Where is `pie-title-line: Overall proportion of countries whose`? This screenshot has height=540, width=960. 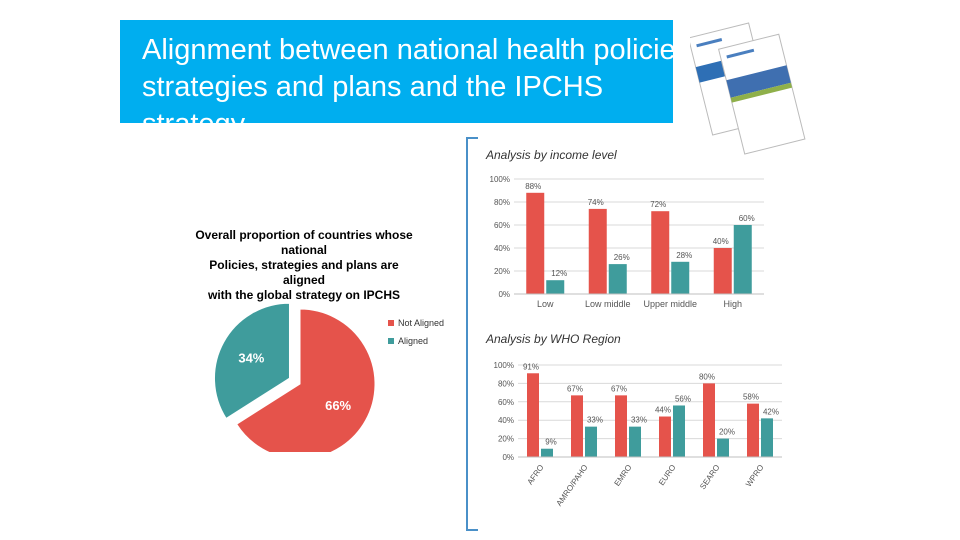
pie-title-line: Overall proportion of countries whose is located at coordinates (304, 235).